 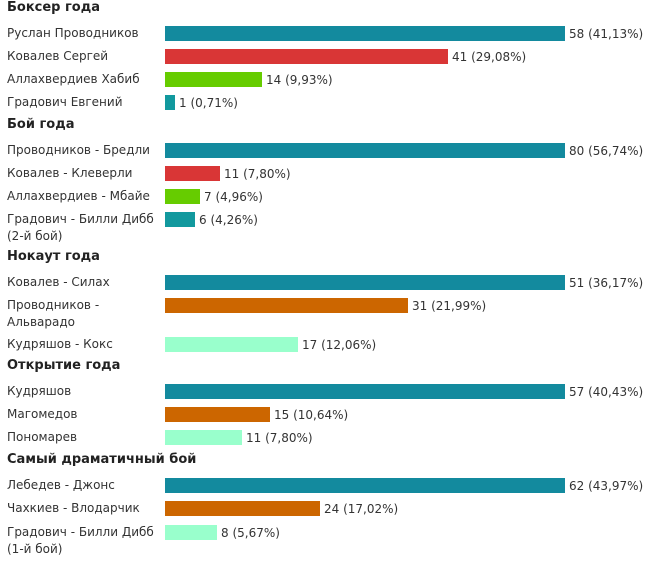 What do you see at coordinates (606, 283) in the screenshot?
I see `vote-count-label: 51 (36,17%)` at bounding box center [606, 283].